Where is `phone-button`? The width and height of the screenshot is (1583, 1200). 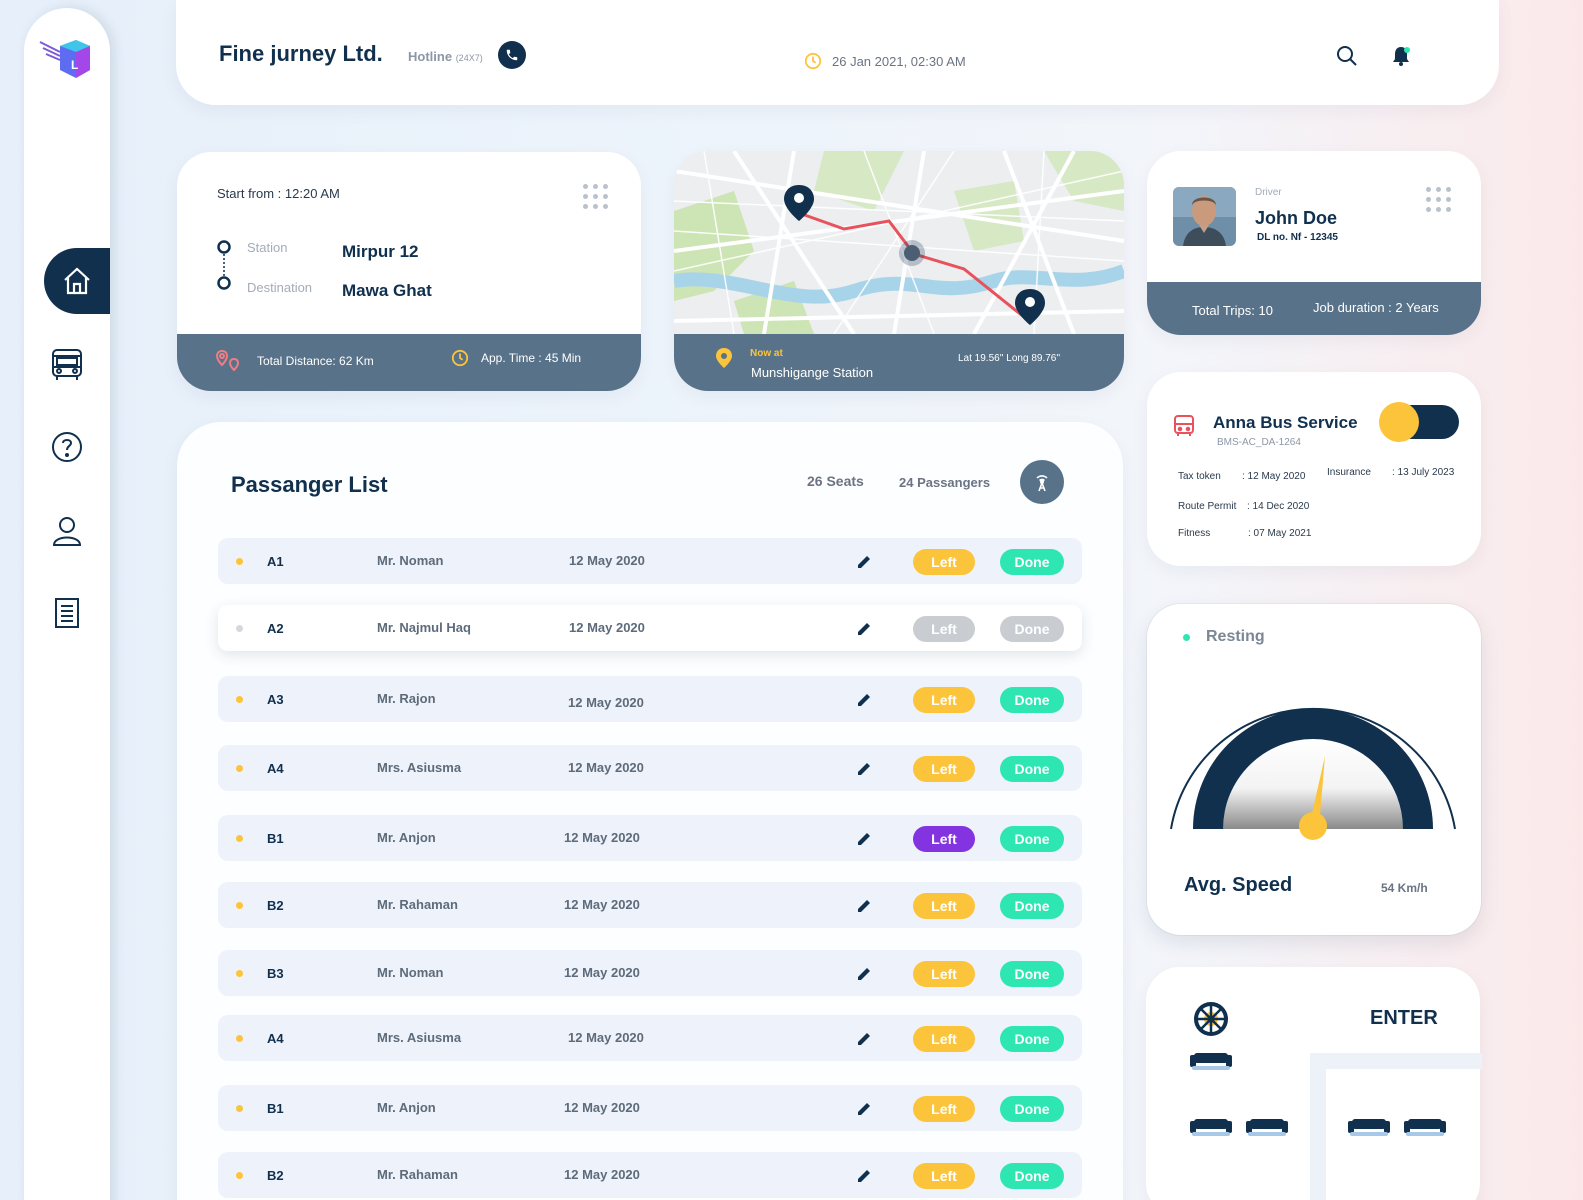
phone-button is located at coordinates (512, 55).